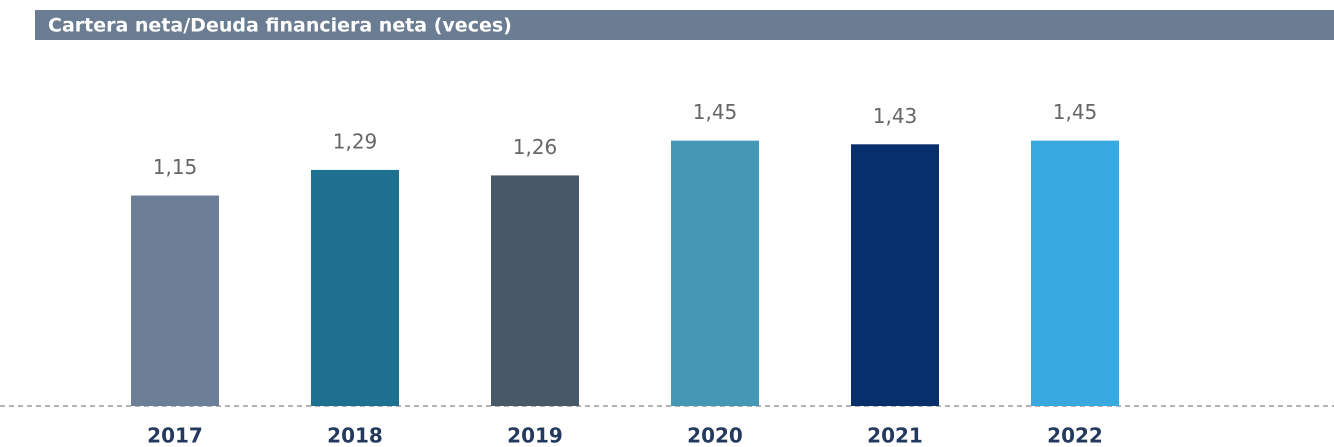 Image resolution: width=1334 pixels, height=447 pixels. Describe the element at coordinates (715, 435) in the screenshot. I see `x-tick-label: 2020` at that location.